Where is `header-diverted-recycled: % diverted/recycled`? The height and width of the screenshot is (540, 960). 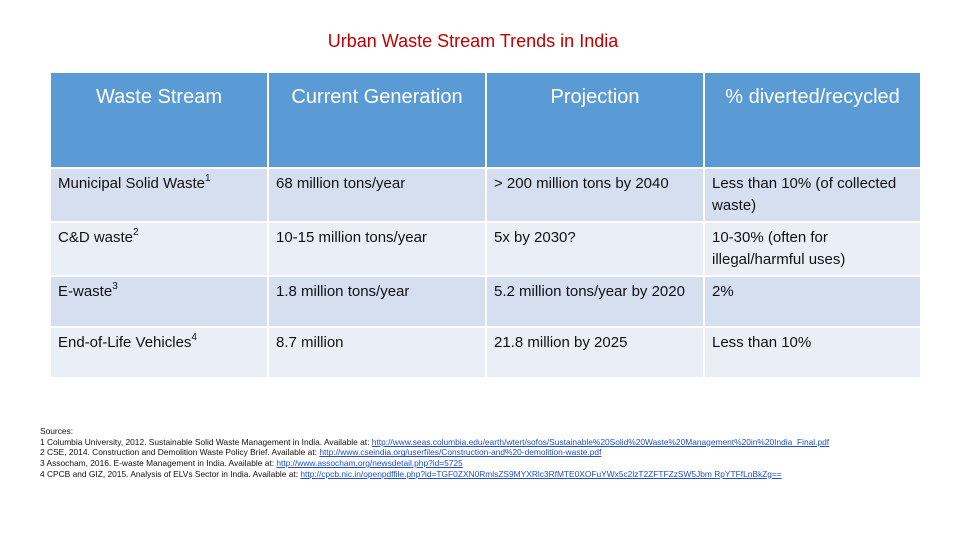 header-diverted-recycled: % diverted/recycled is located at coordinates (812, 120).